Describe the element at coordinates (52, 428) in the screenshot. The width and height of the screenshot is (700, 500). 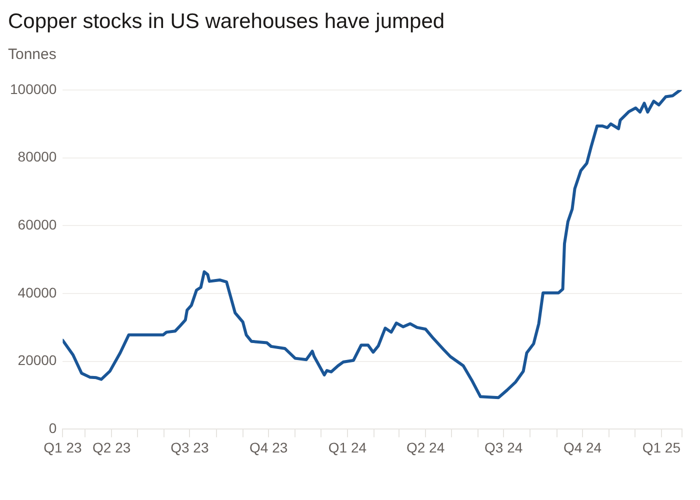
I see `y-tick-label: 0` at that location.